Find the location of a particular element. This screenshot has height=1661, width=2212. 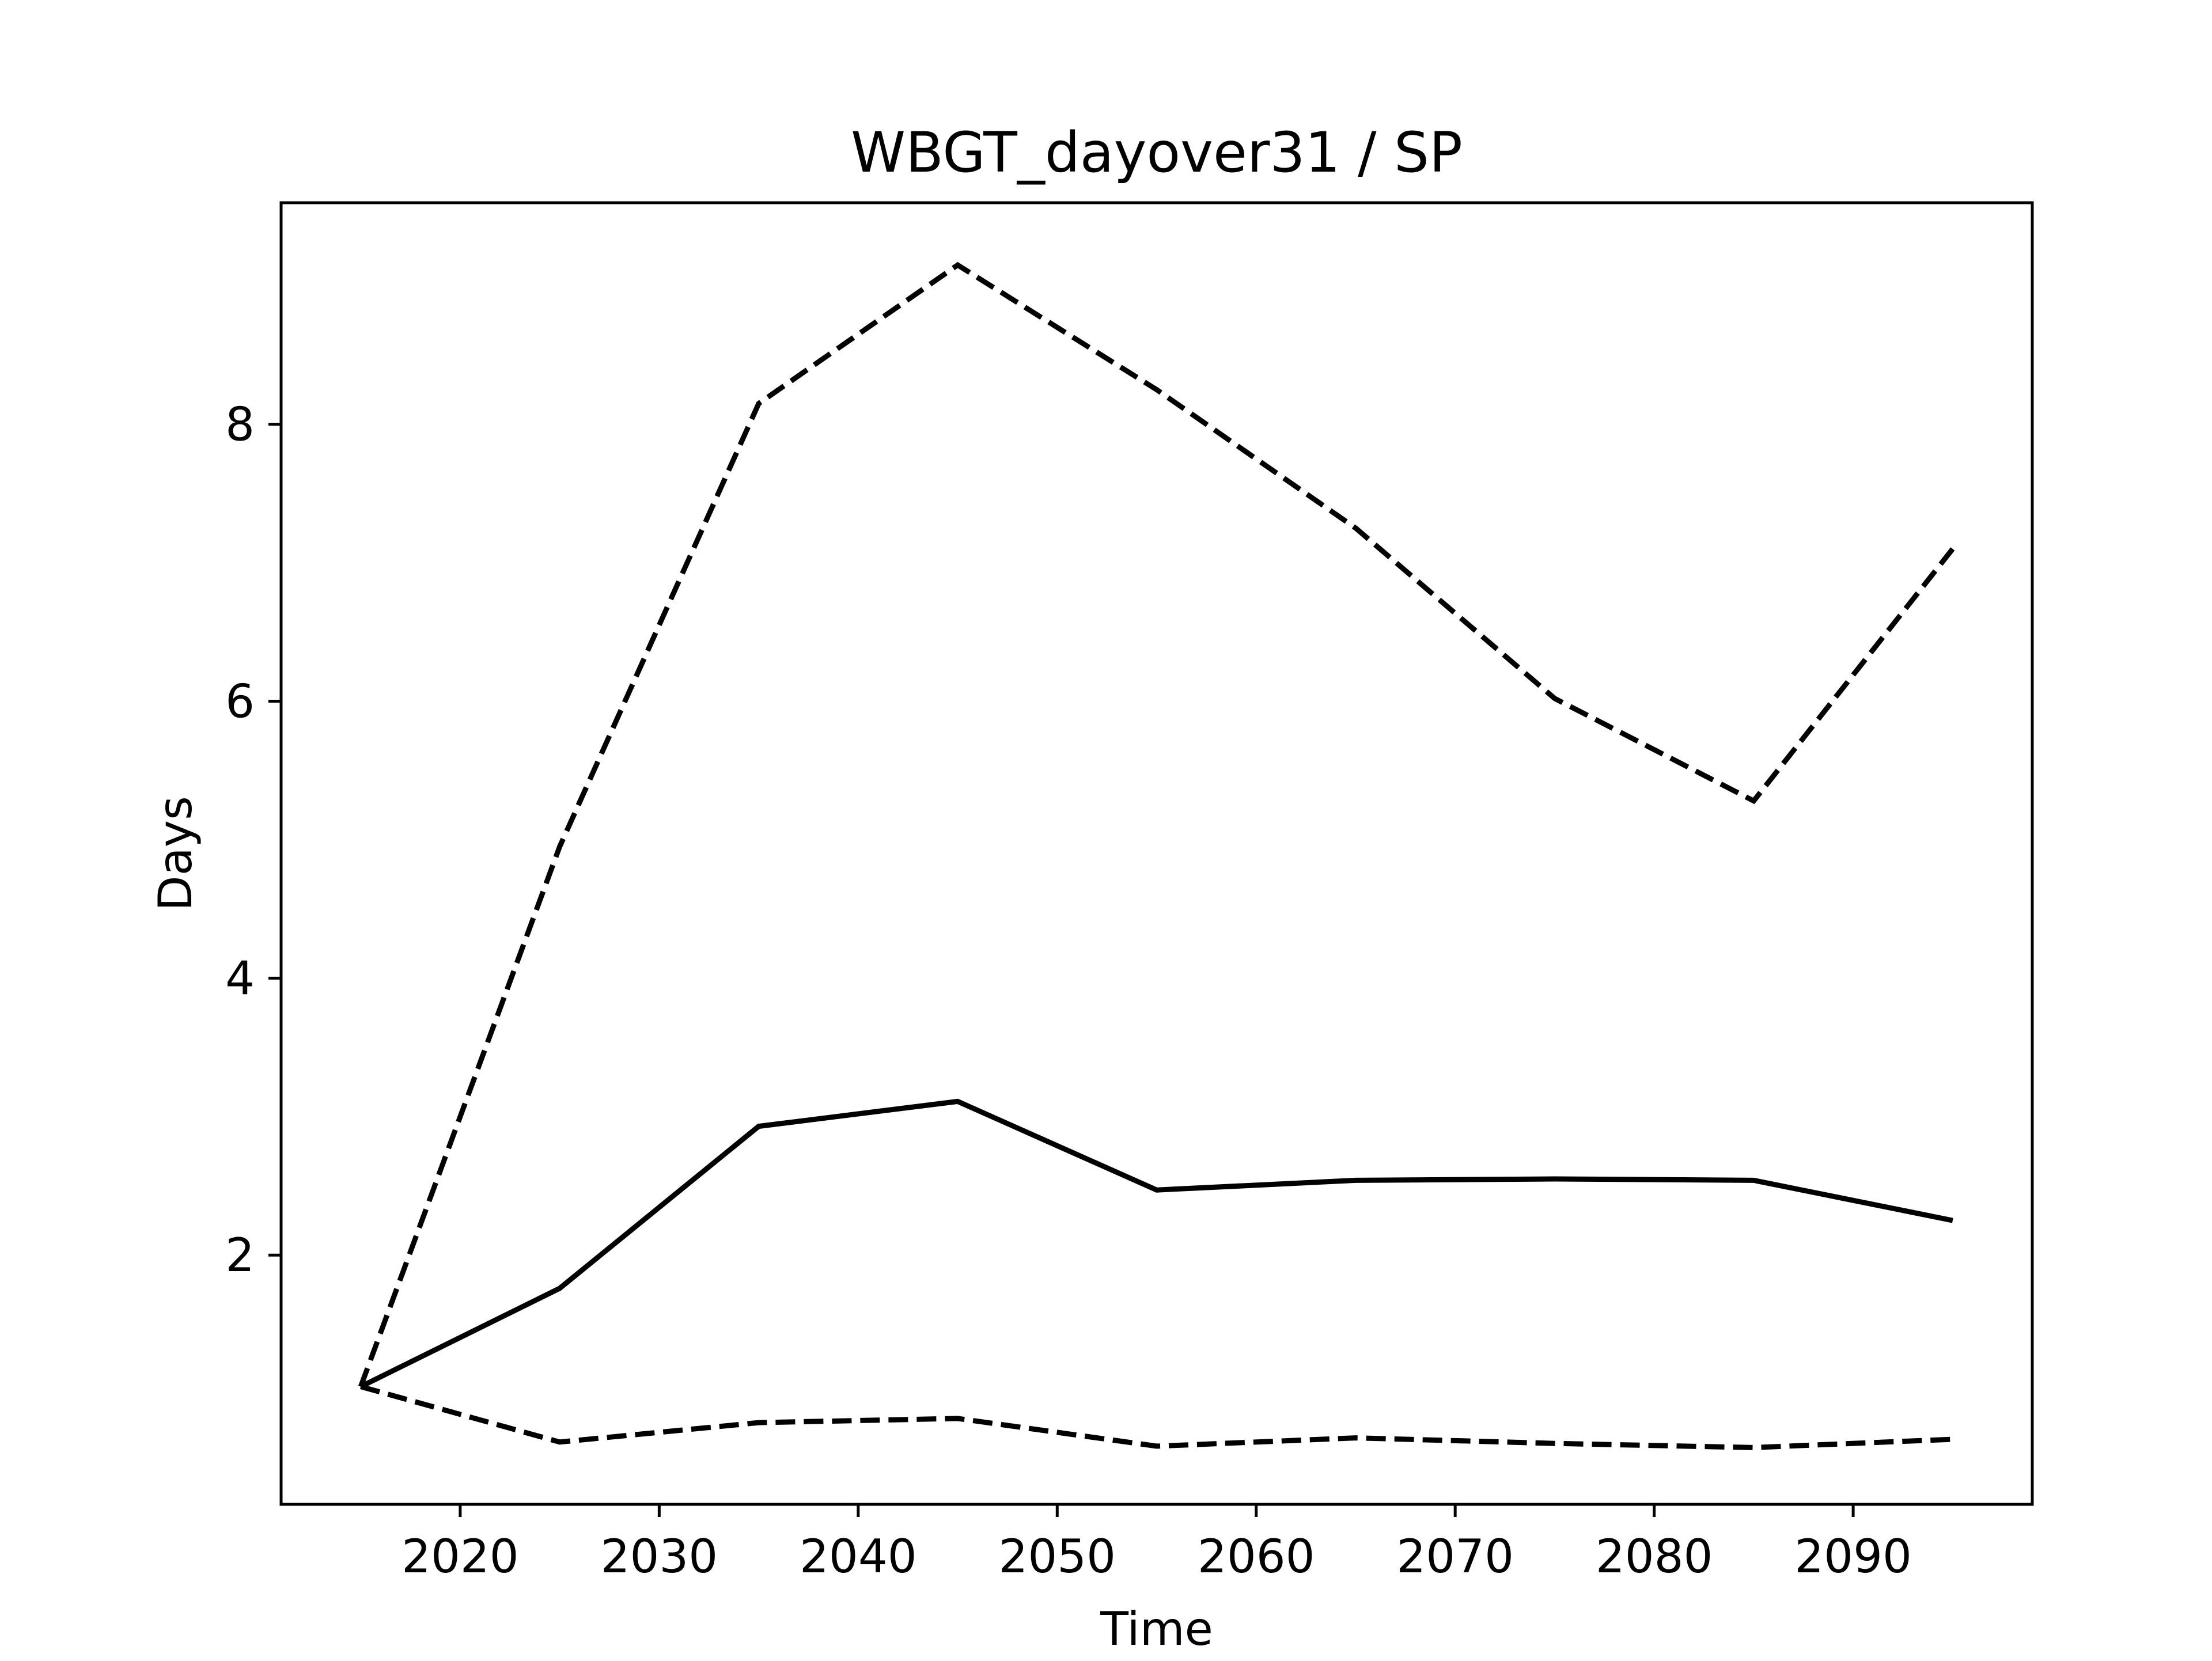

y-axis-label: Days is located at coordinates (175, 853).